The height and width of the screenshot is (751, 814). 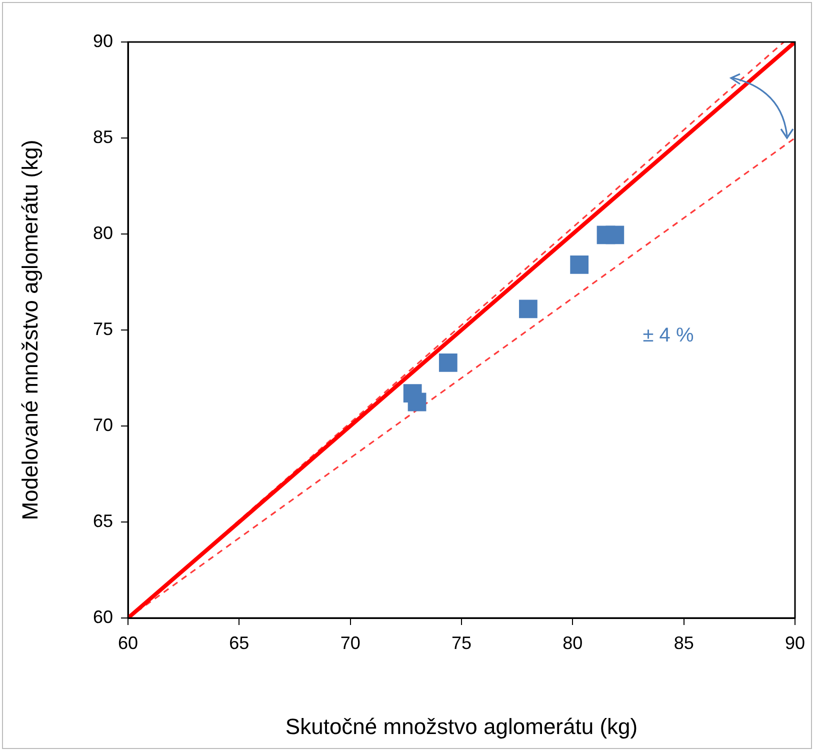 What do you see at coordinates (102, 520) in the screenshot?
I see `y-tick-label: 65` at bounding box center [102, 520].